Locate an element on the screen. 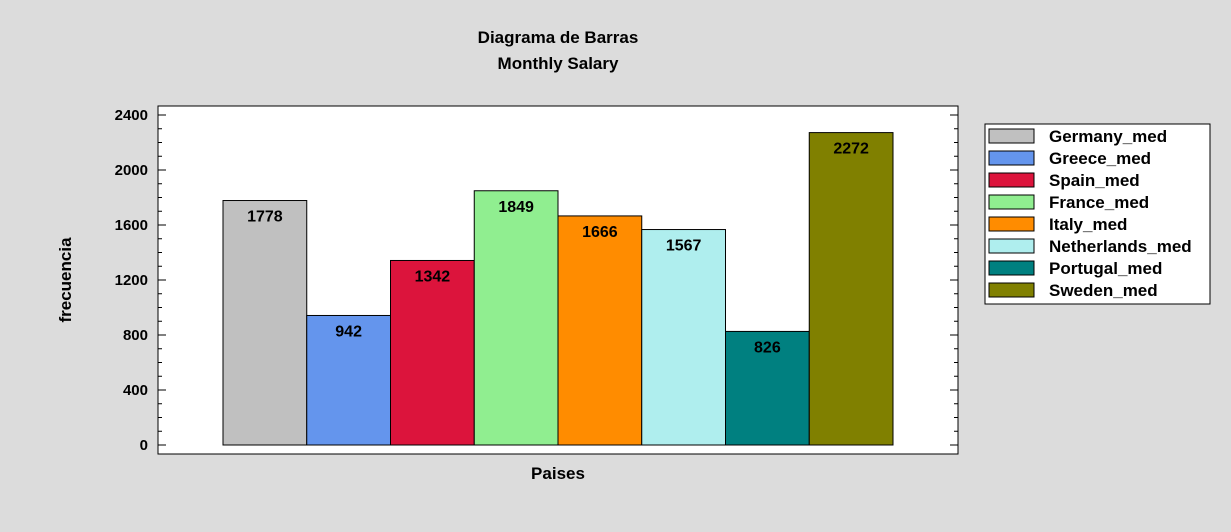  chart-title: Diagrama de Barras is located at coordinates (558, 37).